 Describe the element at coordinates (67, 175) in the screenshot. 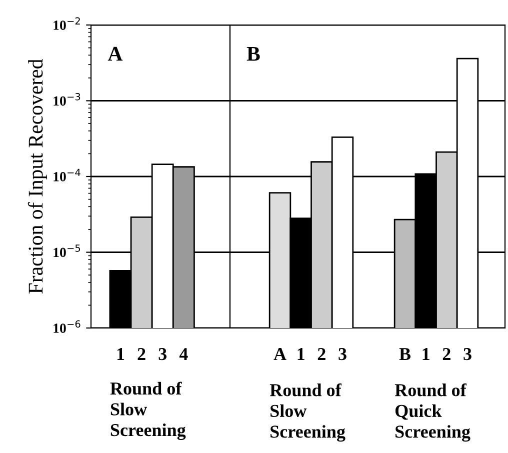

I see `y-tick-label: 10$^{−4}$` at that location.